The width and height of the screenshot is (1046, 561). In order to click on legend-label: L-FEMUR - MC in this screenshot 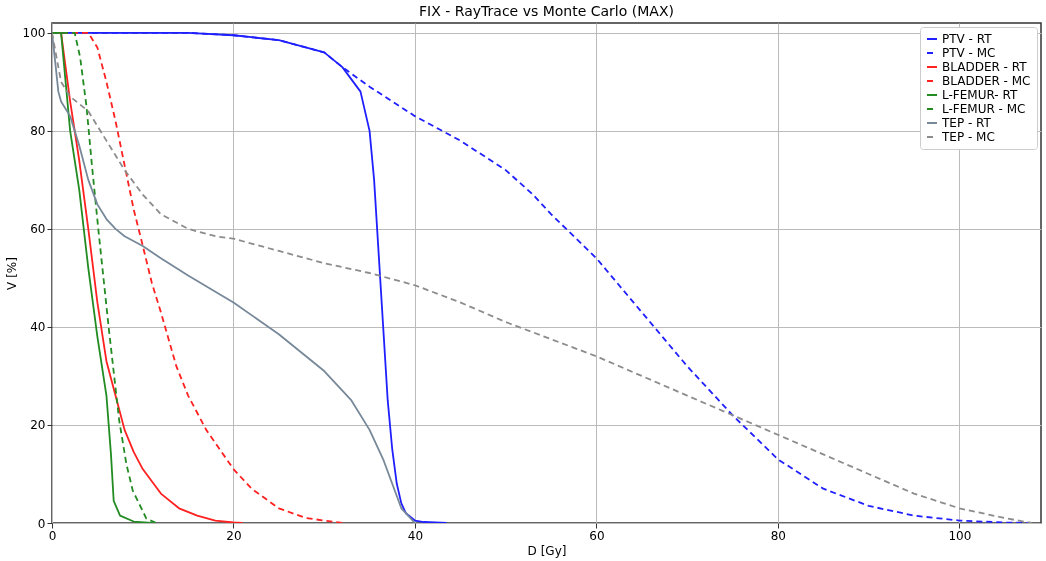, I will do `click(984, 109)`.